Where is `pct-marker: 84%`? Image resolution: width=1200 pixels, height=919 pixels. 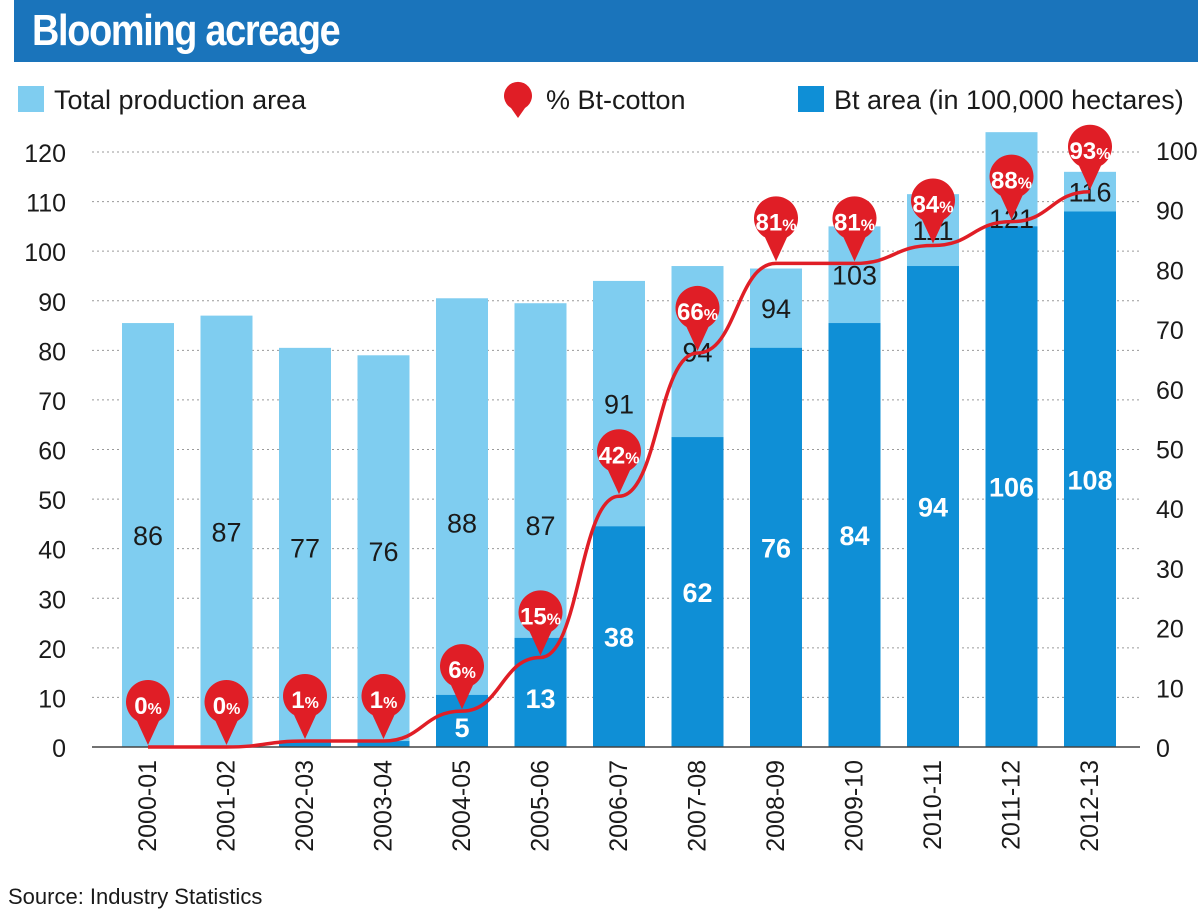 pct-marker: 84% is located at coordinates (933, 211).